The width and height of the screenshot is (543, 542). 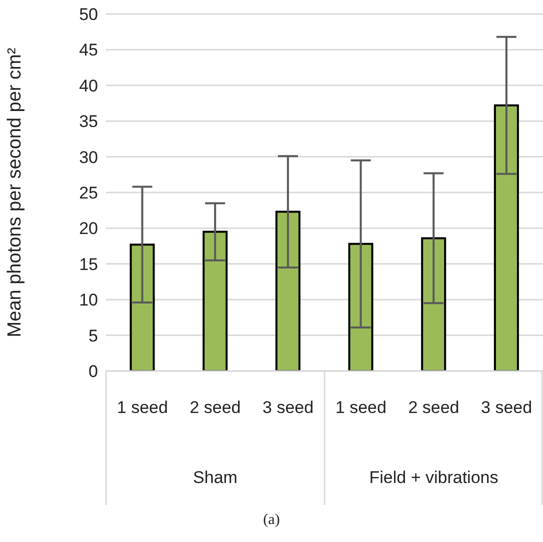 I want to click on text: Sham, so click(x=215, y=477).